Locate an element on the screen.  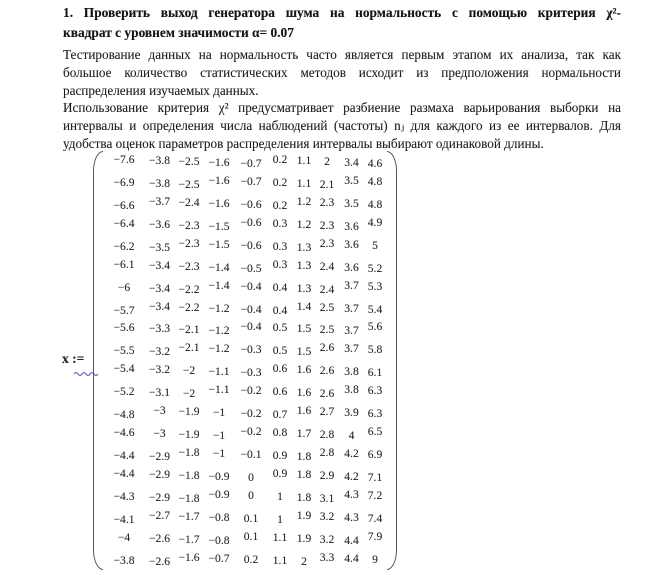
matrix-cell: 0.5 is located at coordinates (280, 328).